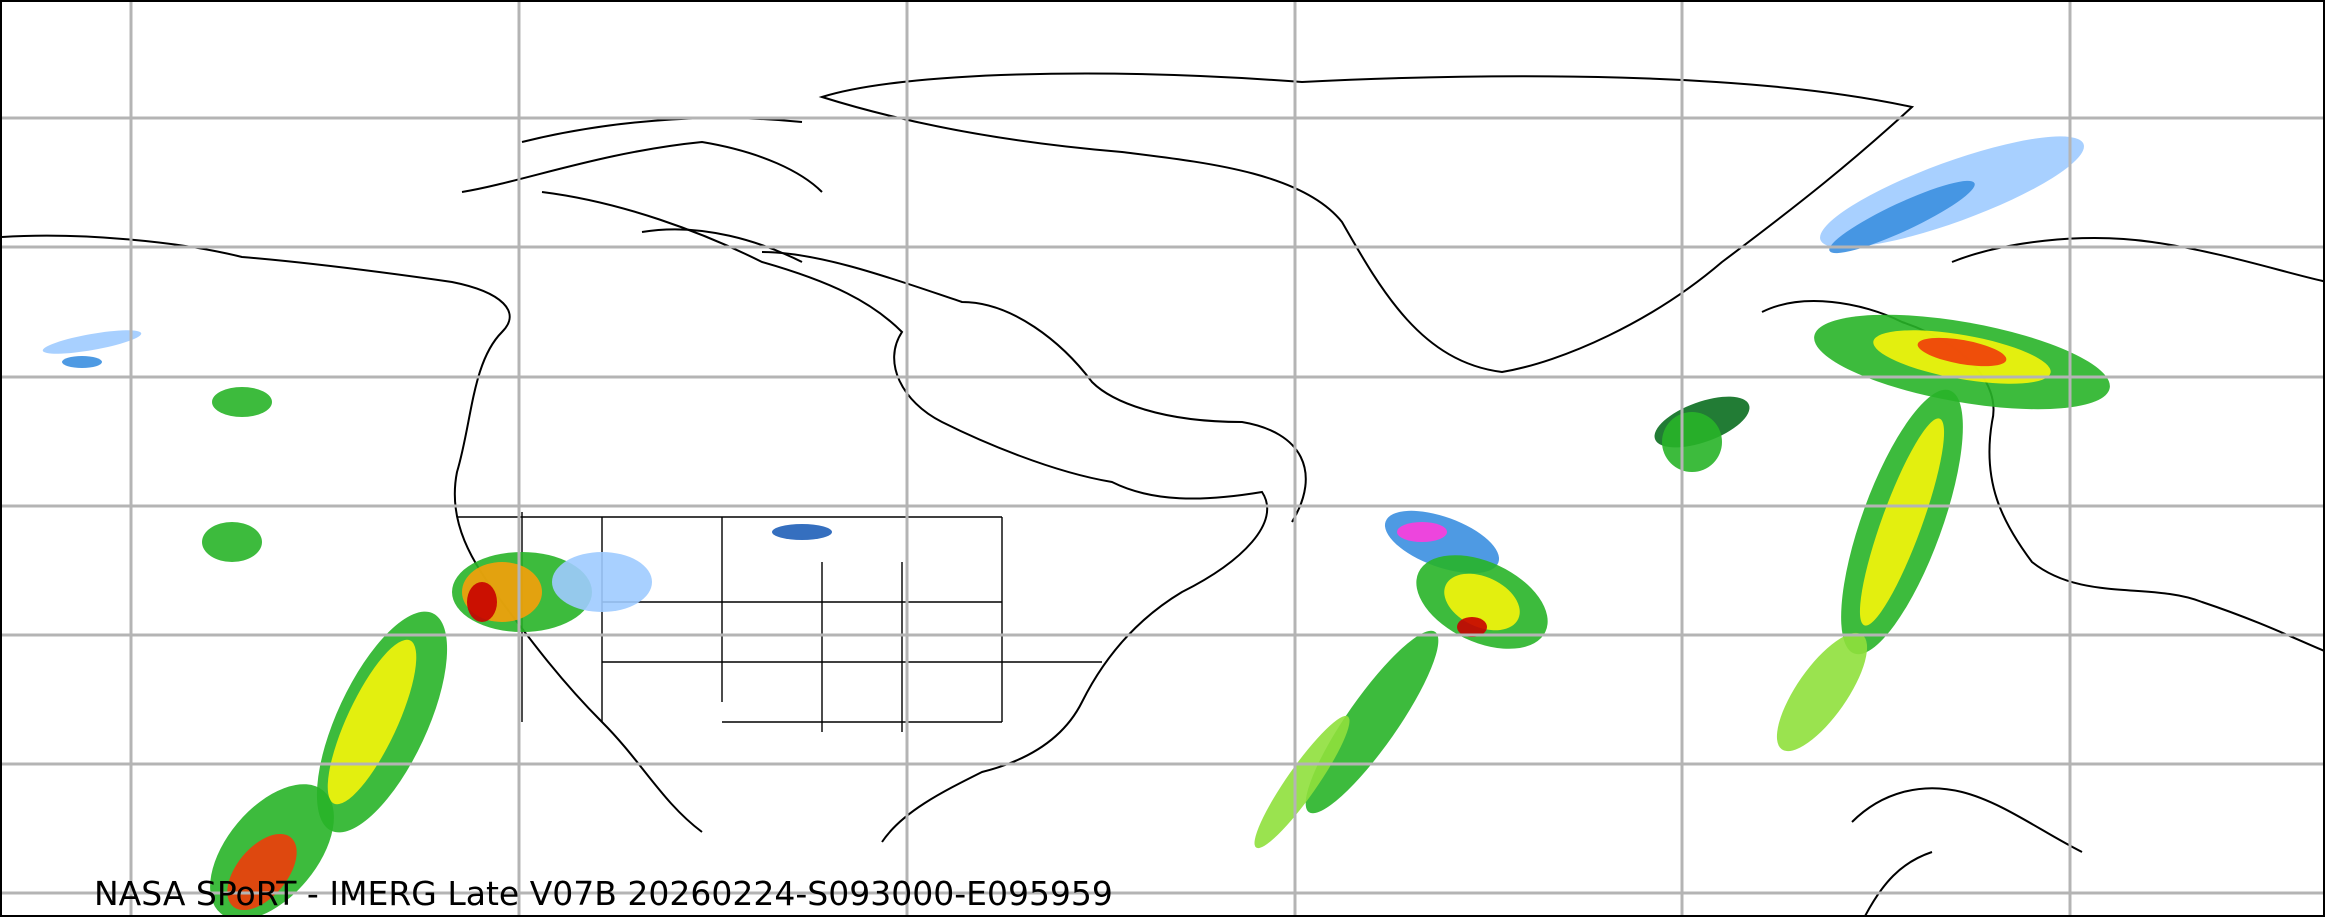 This screenshot has width=2325, height=917. Describe the element at coordinates (779, 622) in the screenshot. I see `us-borders` at that location.